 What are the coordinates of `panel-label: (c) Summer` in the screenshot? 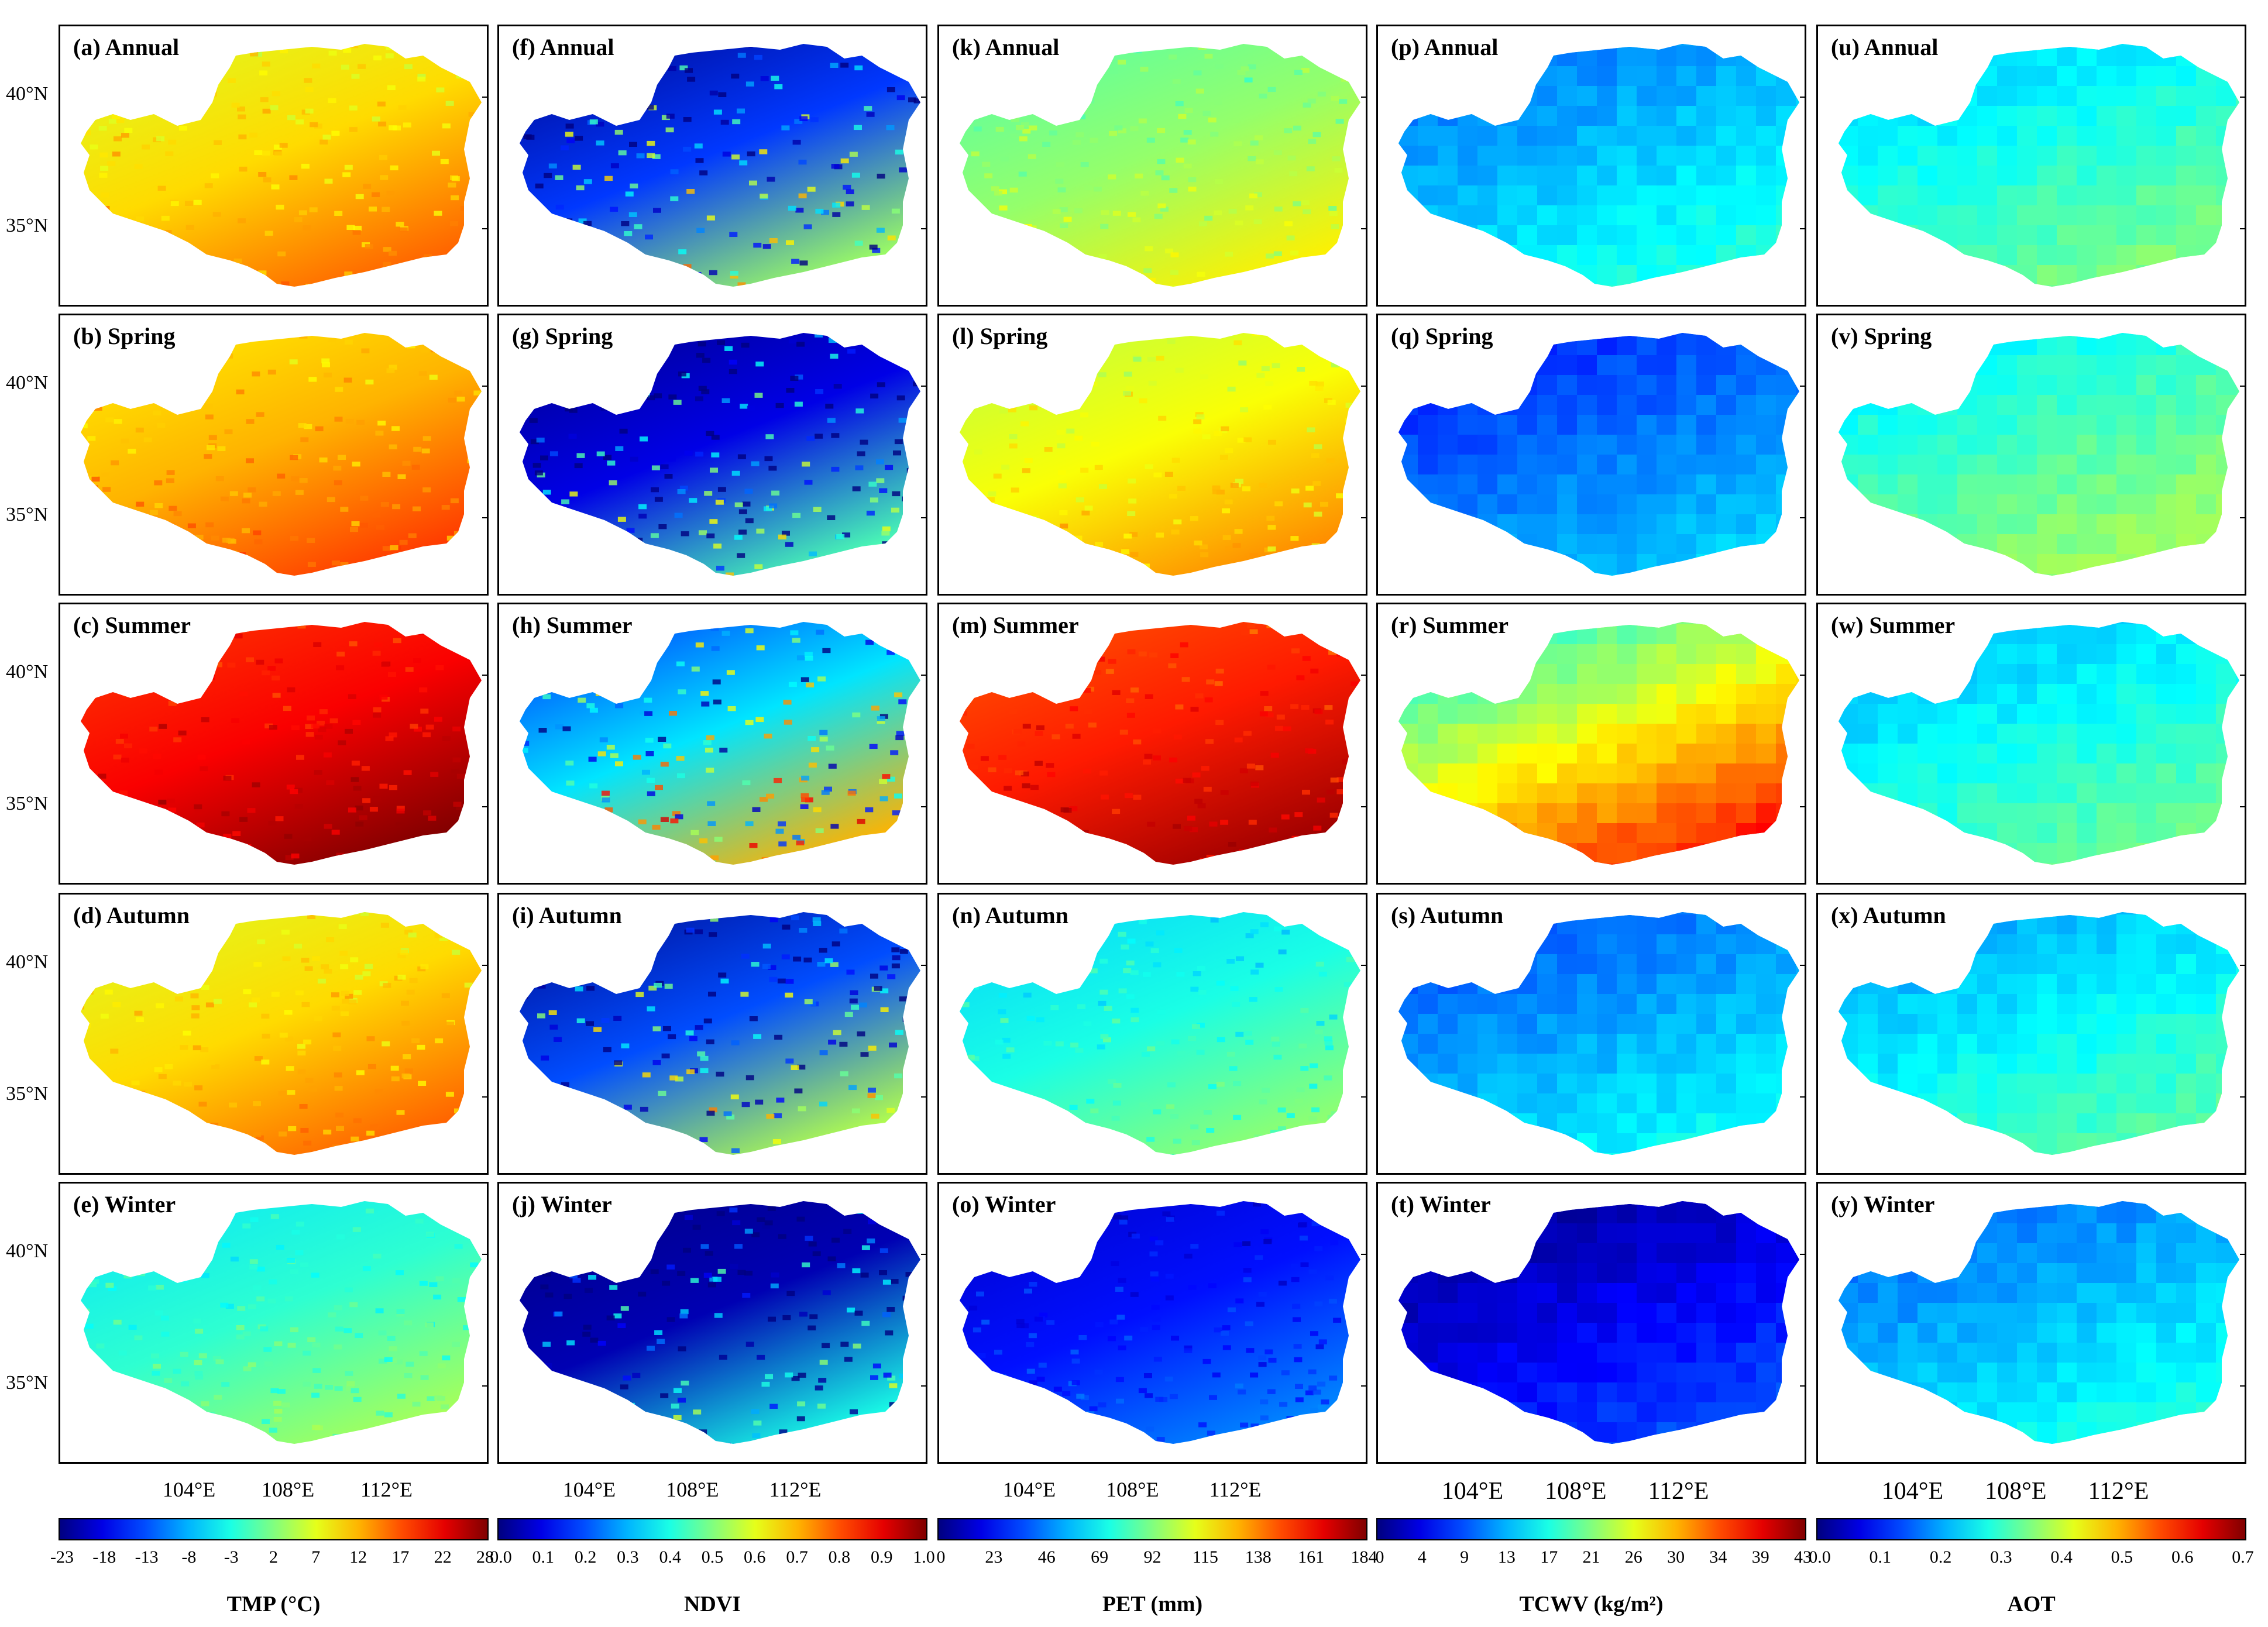 It's located at (132, 625).